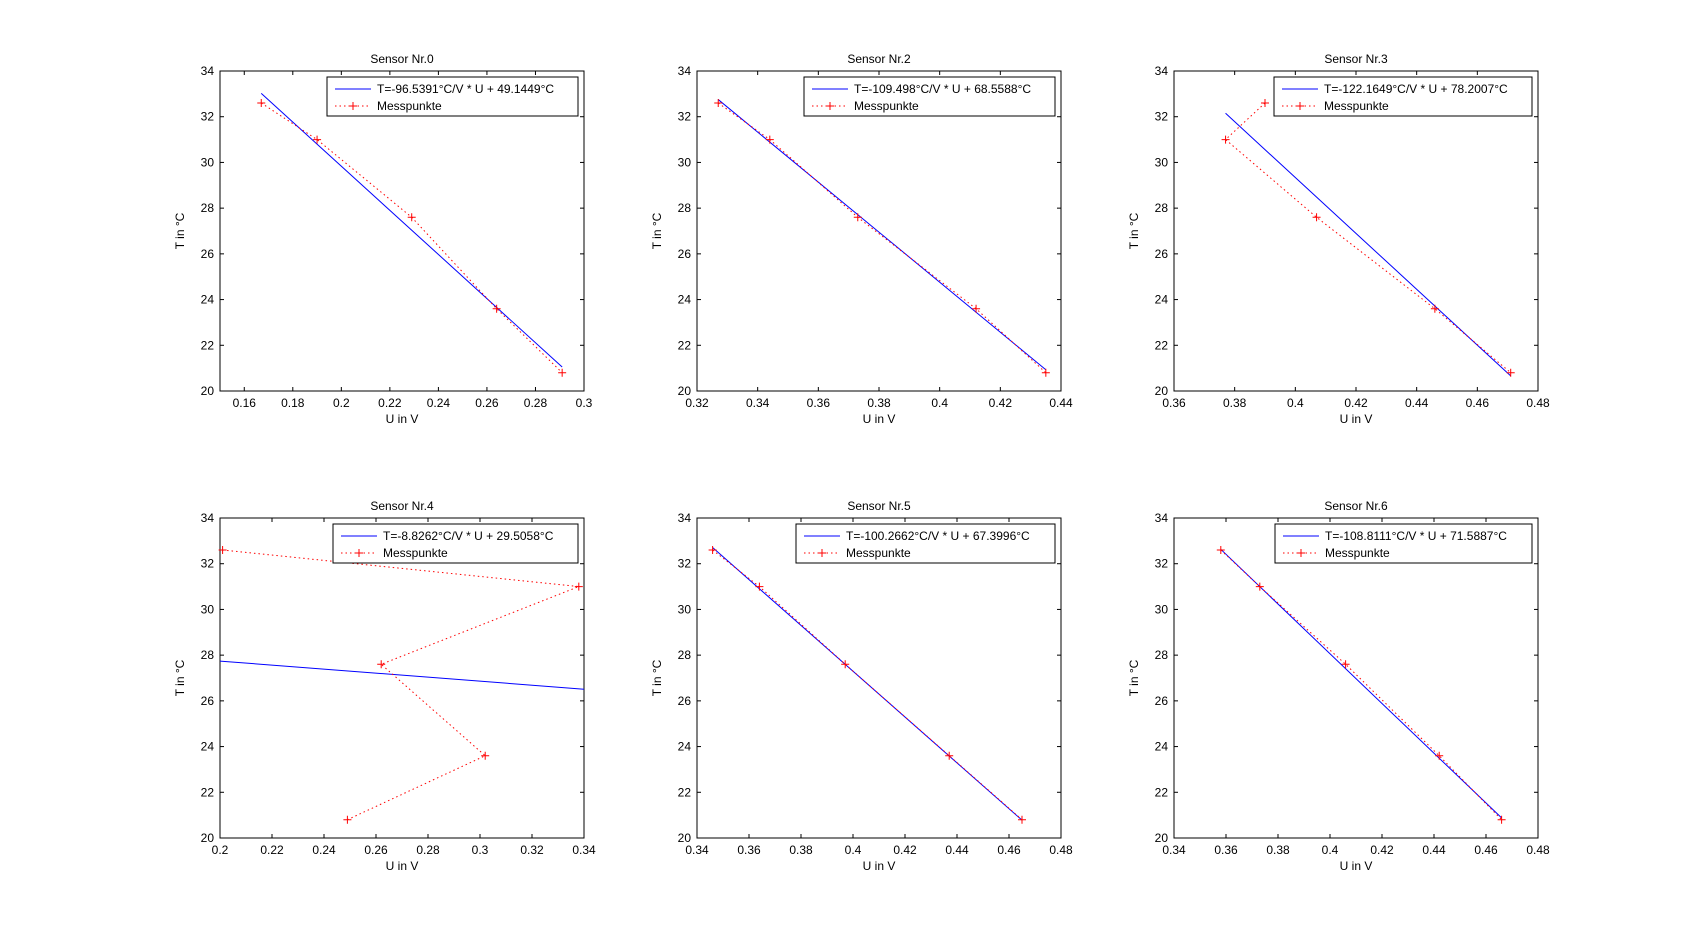  Describe the element at coordinates (1416, 536) in the screenshot. I see `legend-fit-label: T=-108.8111°C/V * U + 71.5887°C` at that location.